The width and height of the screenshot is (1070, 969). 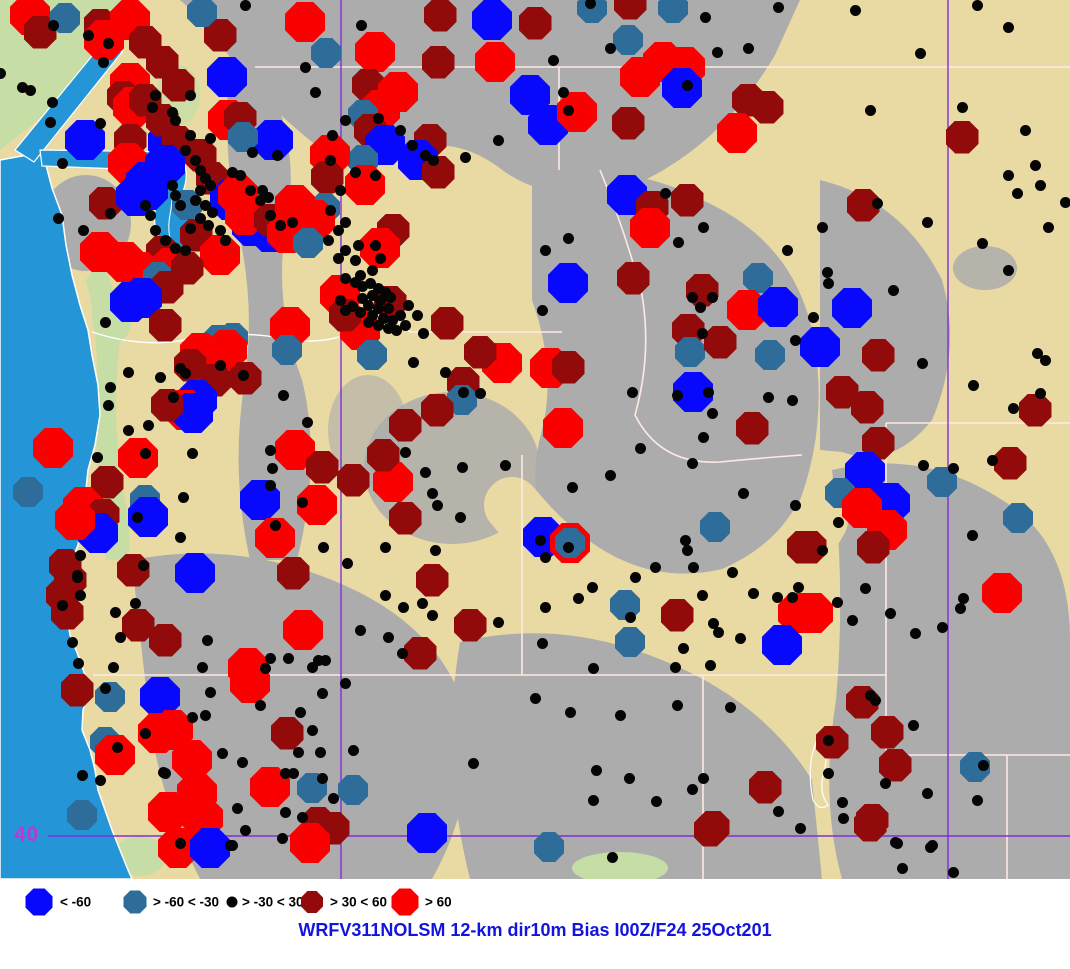 What do you see at coordinates (359, 902) in the screenshot?
I see `legend-label: > 30 < 60` at bounding box center [359, 902].